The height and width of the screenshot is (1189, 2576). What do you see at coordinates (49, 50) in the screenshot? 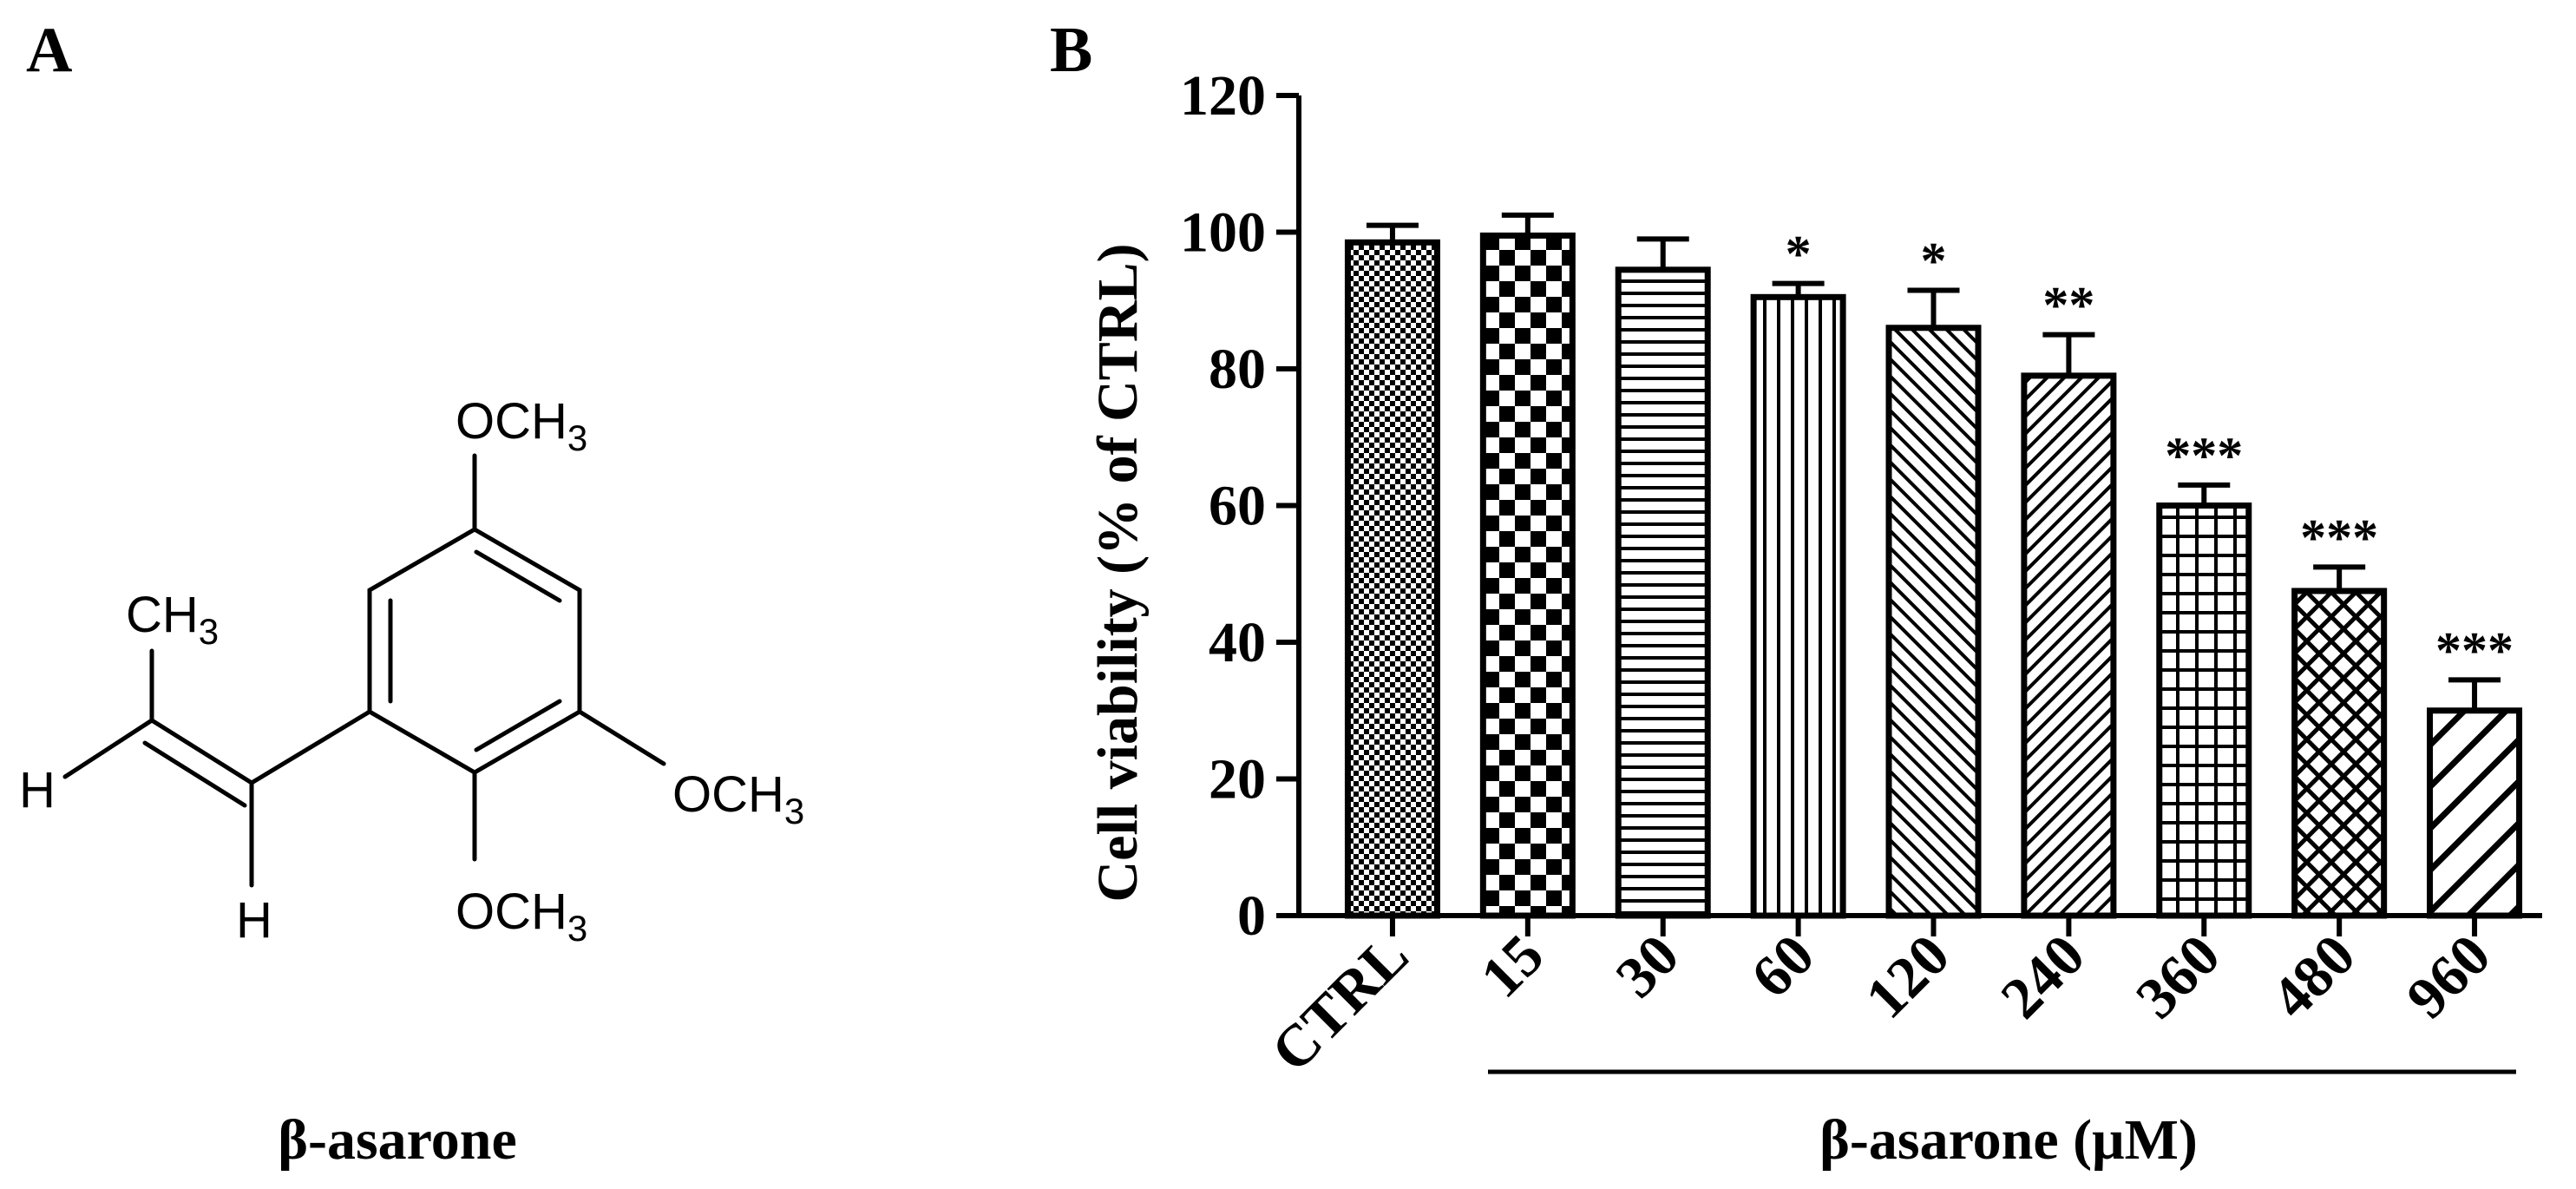
I see `panel-a-letter: A` at bounding box center [49, 50].